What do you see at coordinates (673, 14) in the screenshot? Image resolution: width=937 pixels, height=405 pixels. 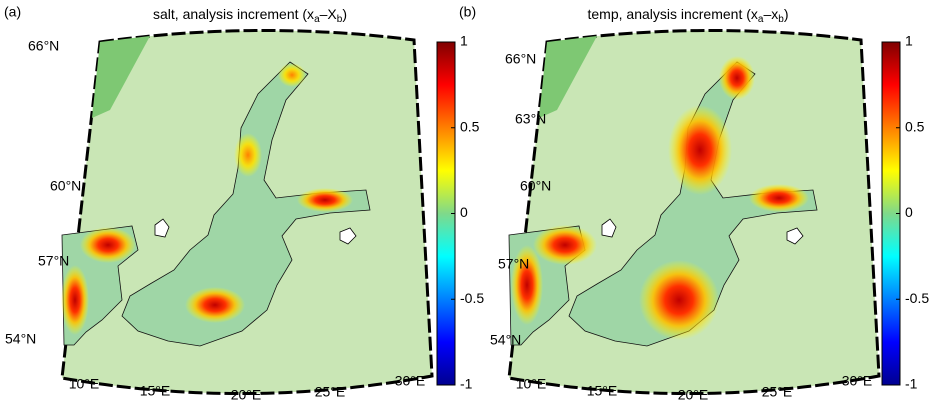 I see `title-part: temp, analysis increment (x` at bounding box center [673, 14].